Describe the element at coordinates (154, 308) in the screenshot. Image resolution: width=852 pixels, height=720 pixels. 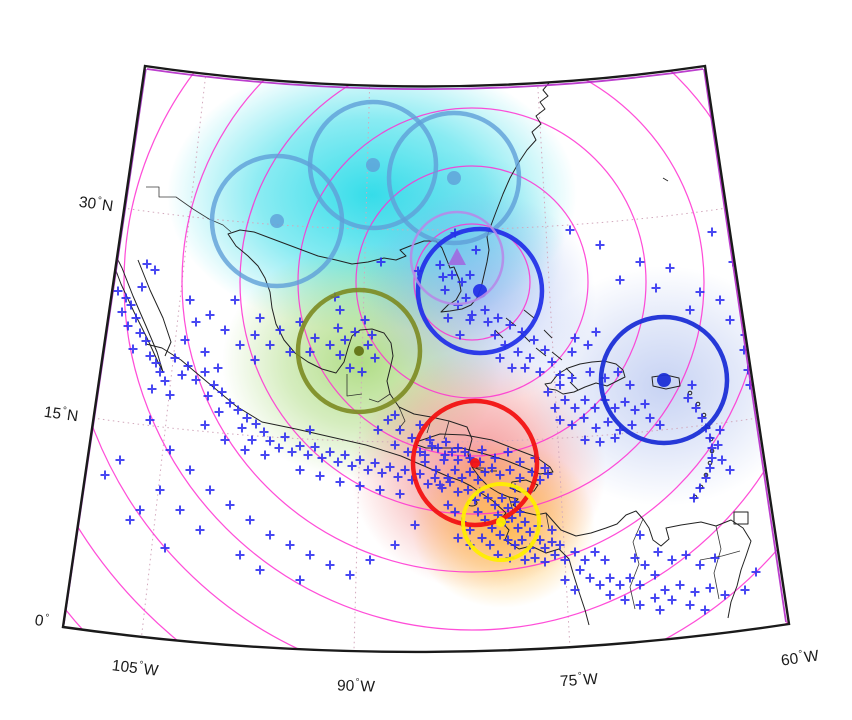
I see `coastline` at that location.